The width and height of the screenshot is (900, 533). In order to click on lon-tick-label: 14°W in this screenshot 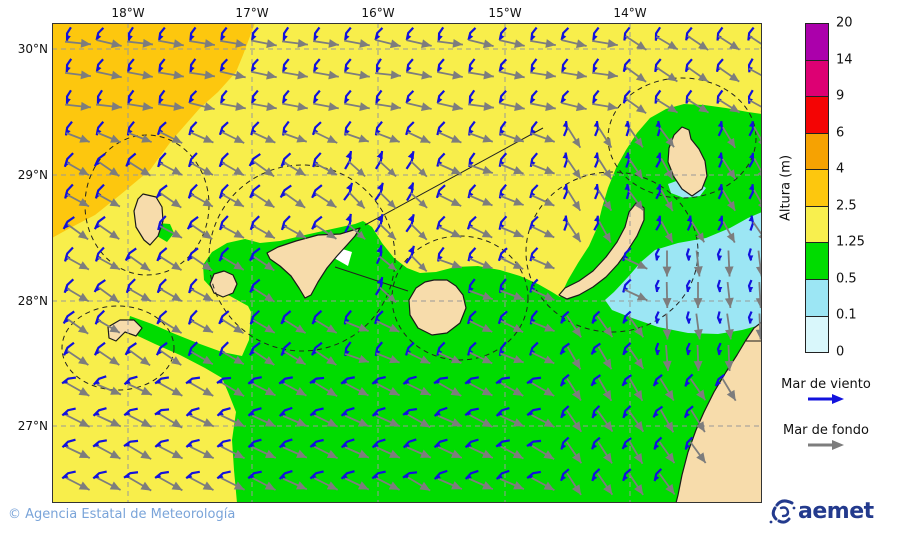, I will do `click(630, 13)`.